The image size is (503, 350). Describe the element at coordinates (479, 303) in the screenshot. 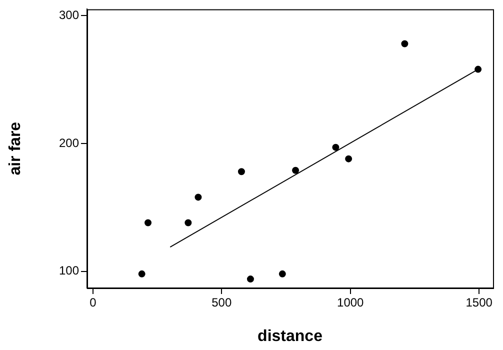

I see `x-tick-label: 1500` at that location.